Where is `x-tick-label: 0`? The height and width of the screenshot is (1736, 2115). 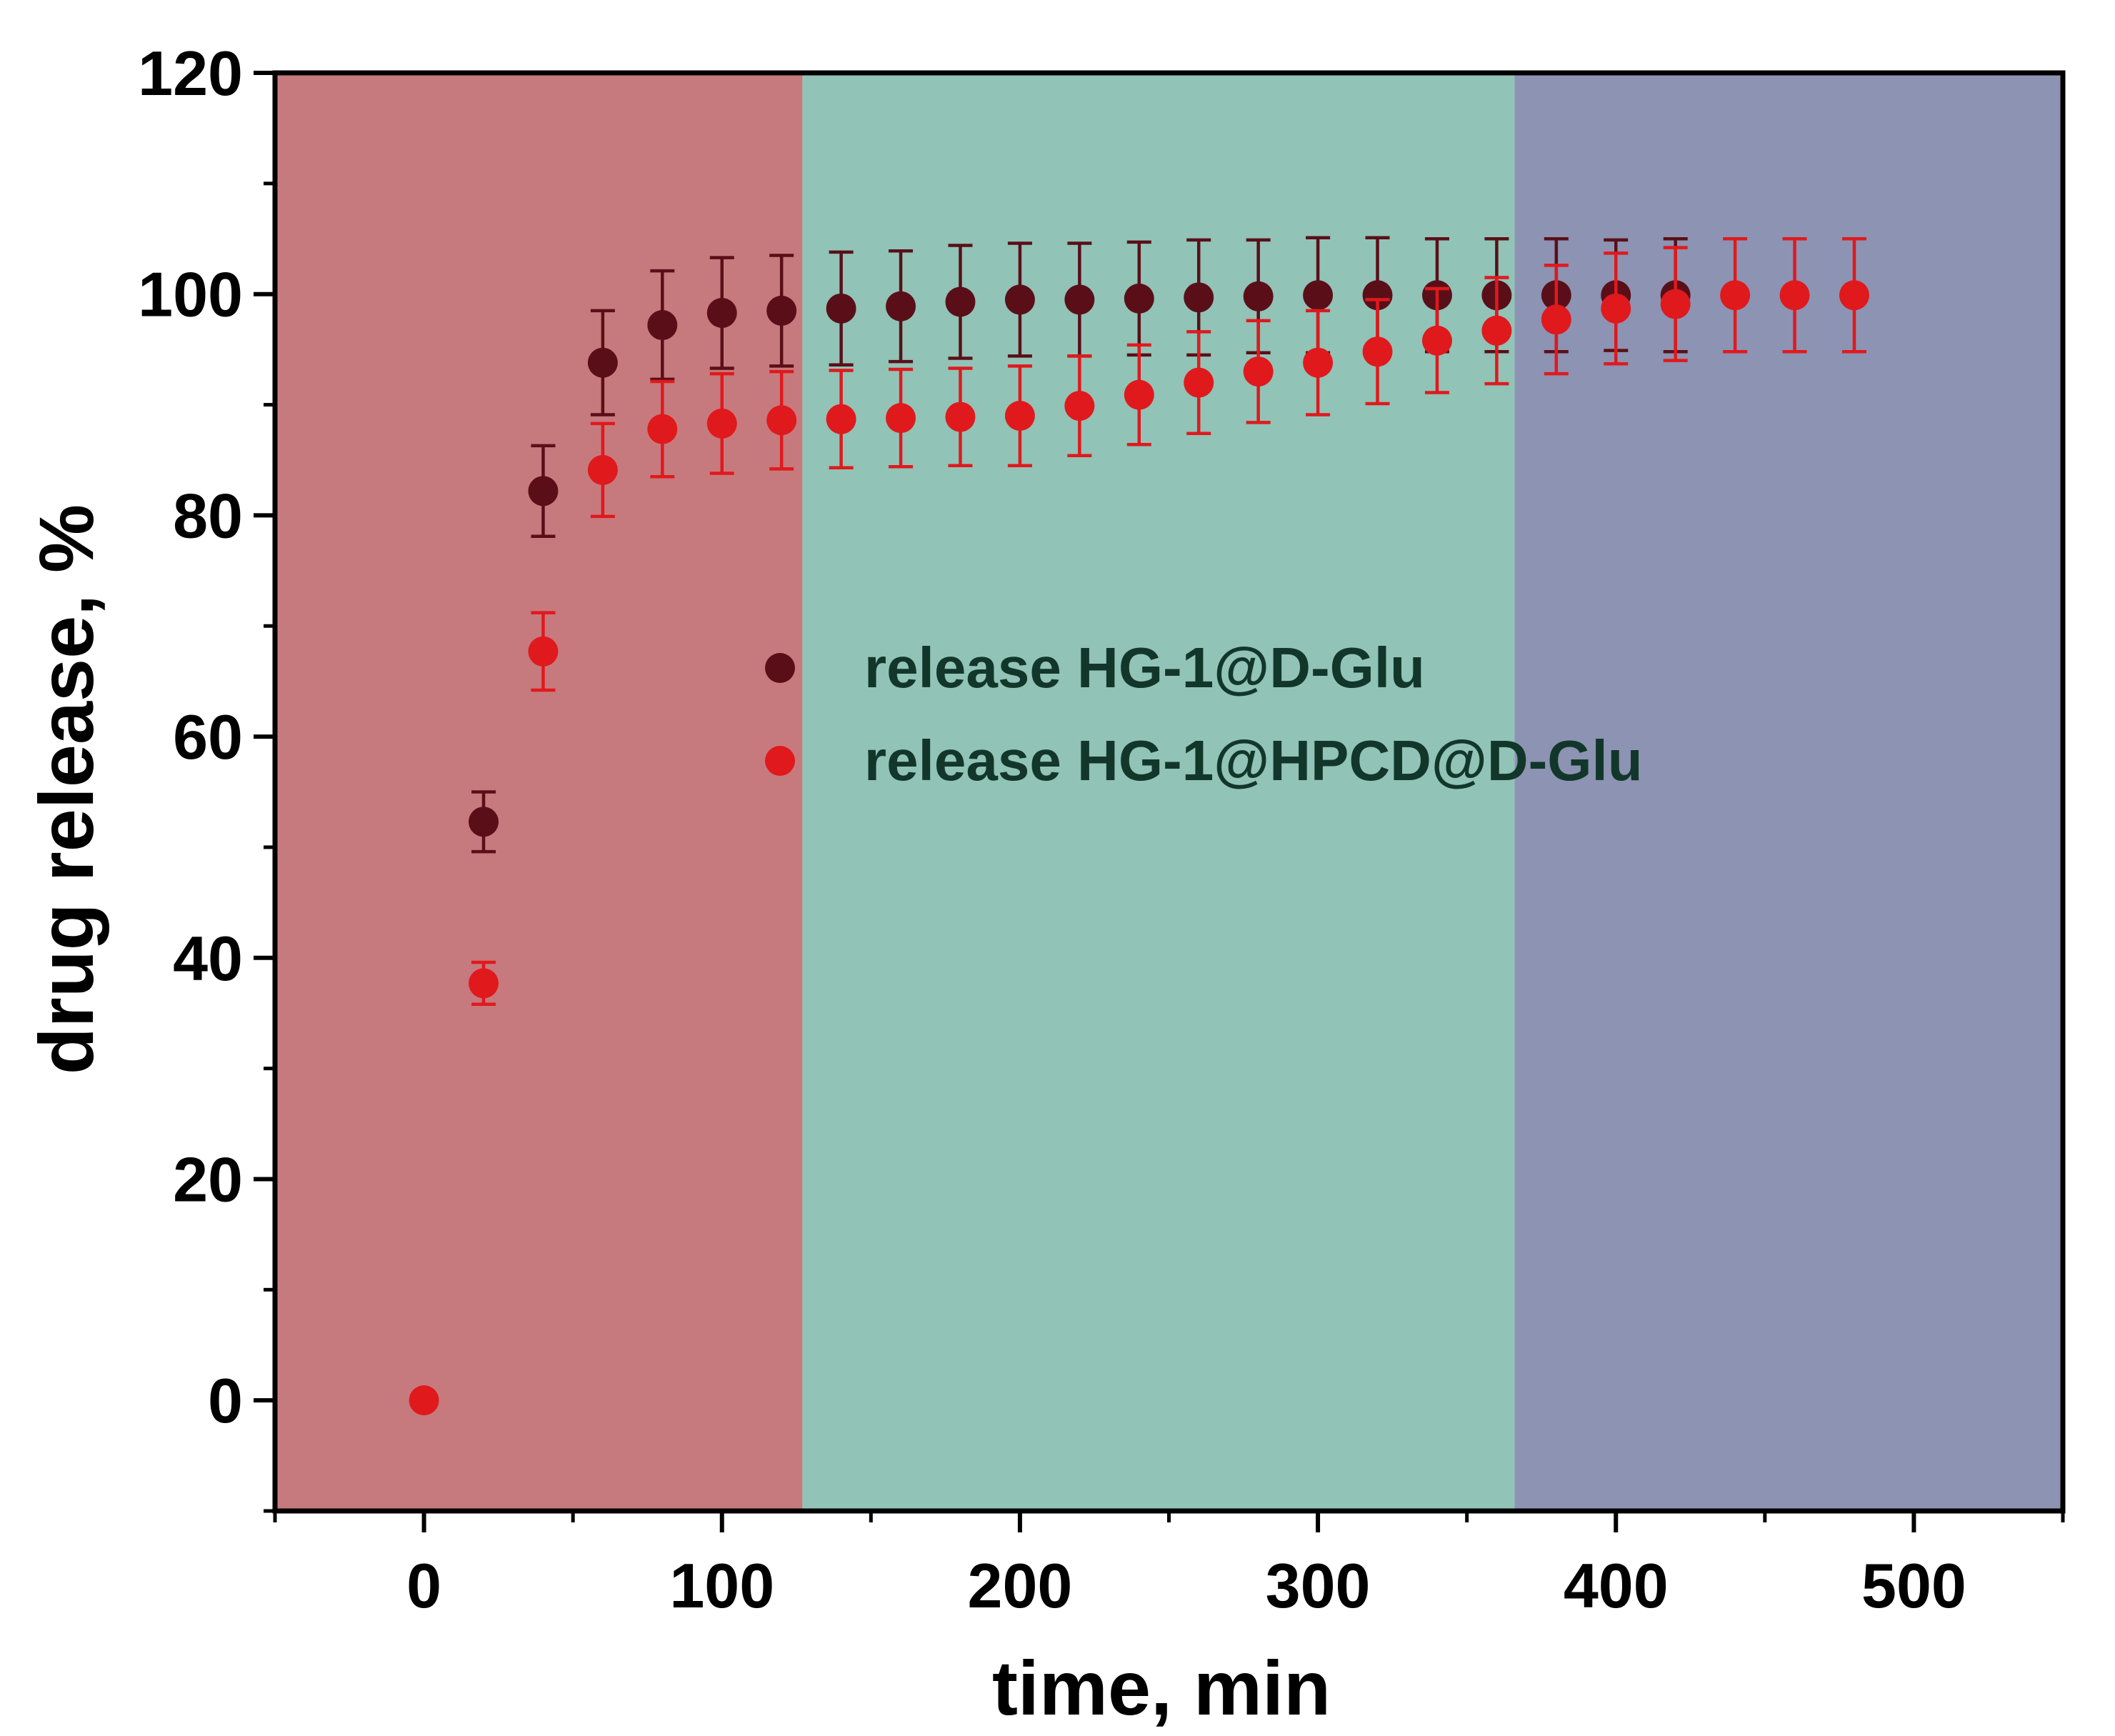 x-tick-label: 0 is located at coordinates (423, 1585).